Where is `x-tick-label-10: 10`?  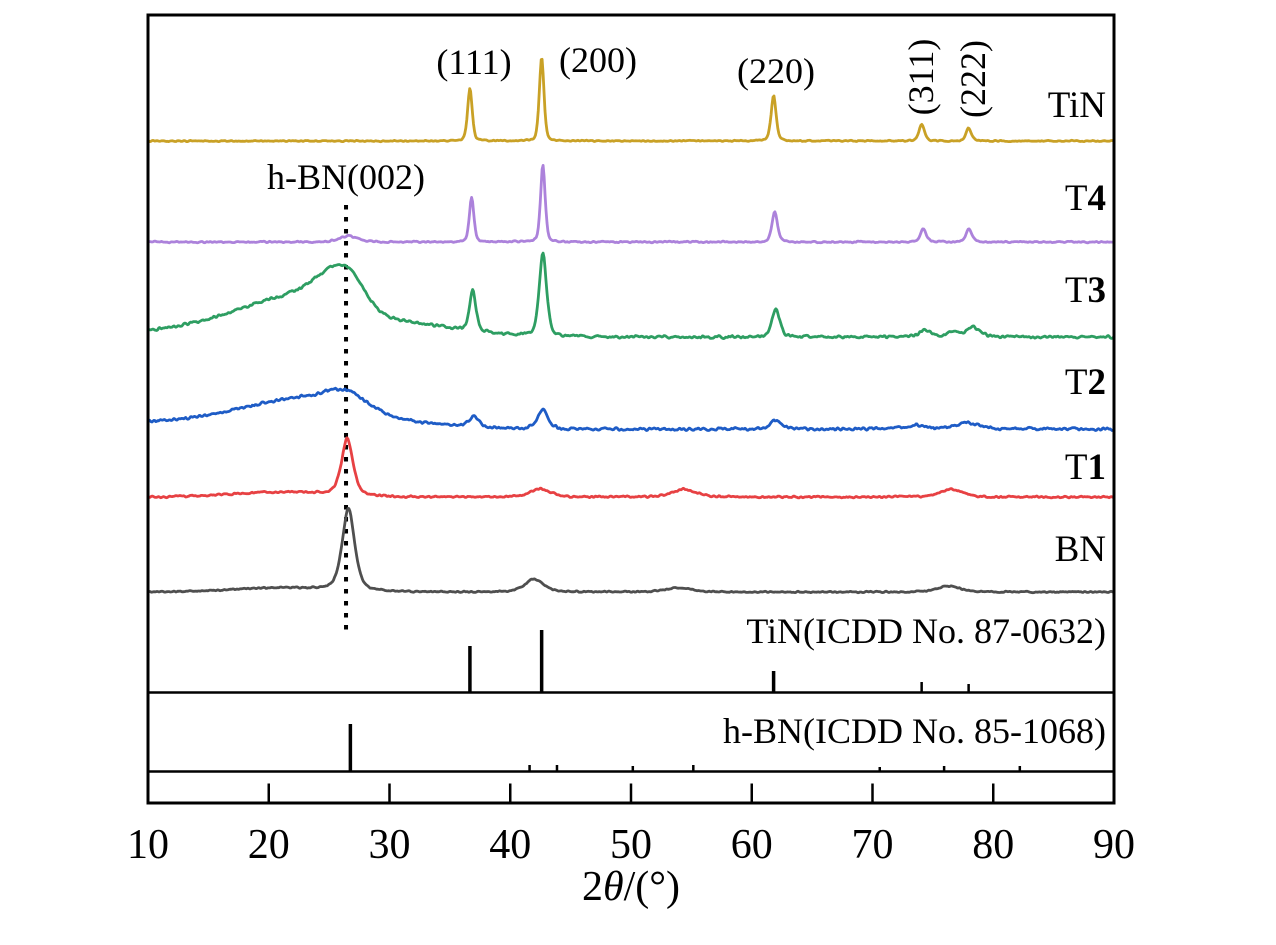 x-tick-label-10: 10 is located at coordinates (148, 845).